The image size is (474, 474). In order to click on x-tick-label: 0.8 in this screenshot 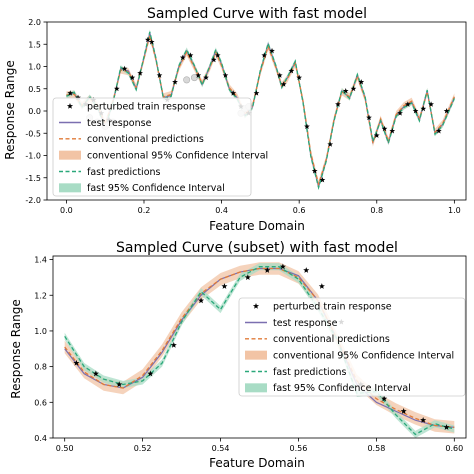, I will do `click(376, 210)`.